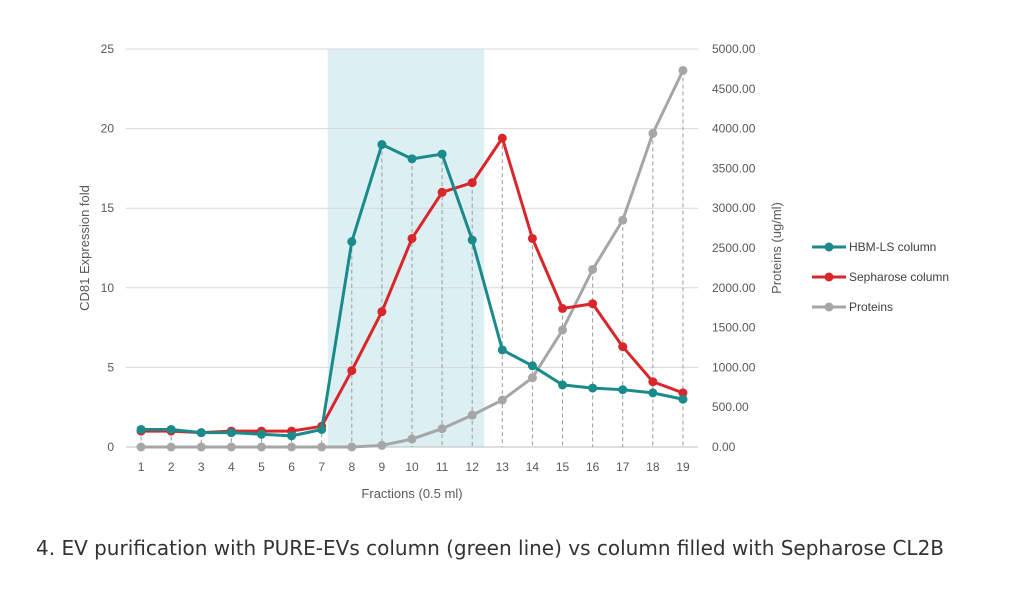 Image resolution: width=1018 pixels, height=601 pixels. What do you see at coordinates (108, 288) in the screenshot?
I see `y-tick-label: 10` at bounding box center [108, 288].